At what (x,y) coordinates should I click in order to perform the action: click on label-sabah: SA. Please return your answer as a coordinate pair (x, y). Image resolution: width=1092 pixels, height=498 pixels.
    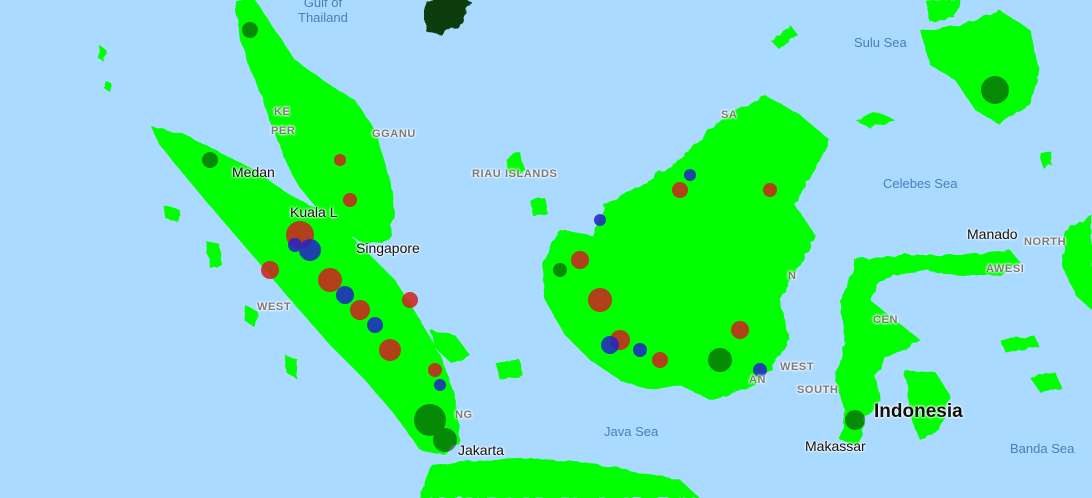
    Looking at the image, I should click on (729, 115).